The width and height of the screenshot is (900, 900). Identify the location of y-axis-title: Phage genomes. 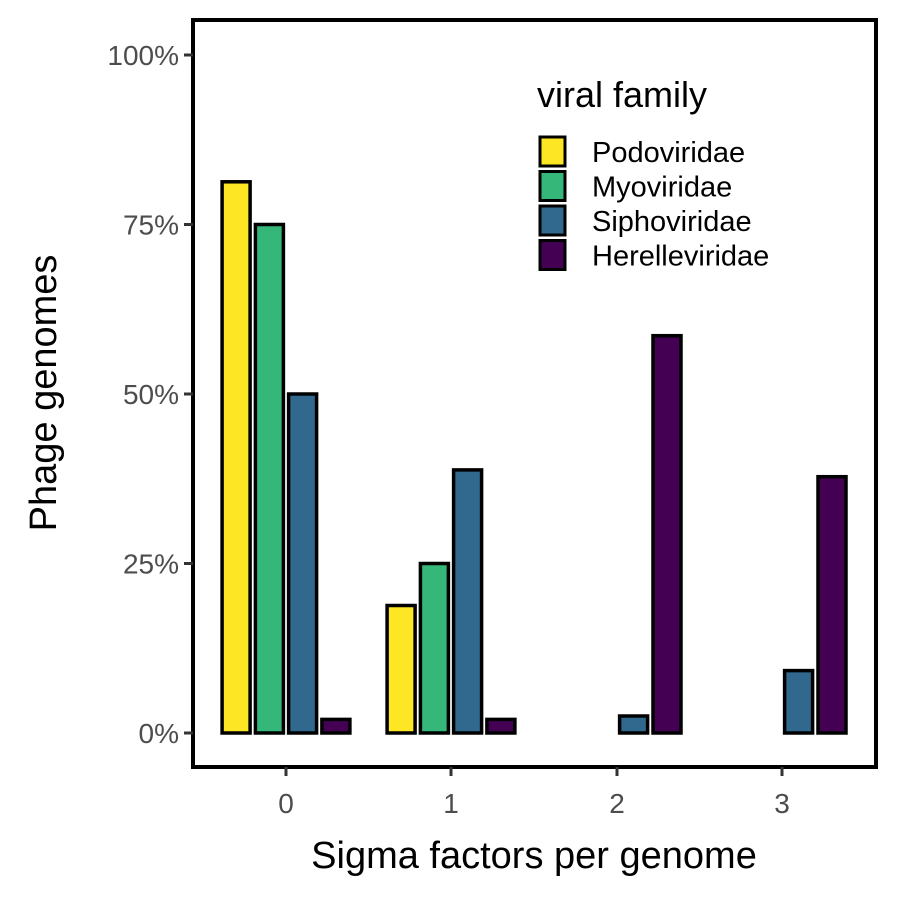
(44, 393).